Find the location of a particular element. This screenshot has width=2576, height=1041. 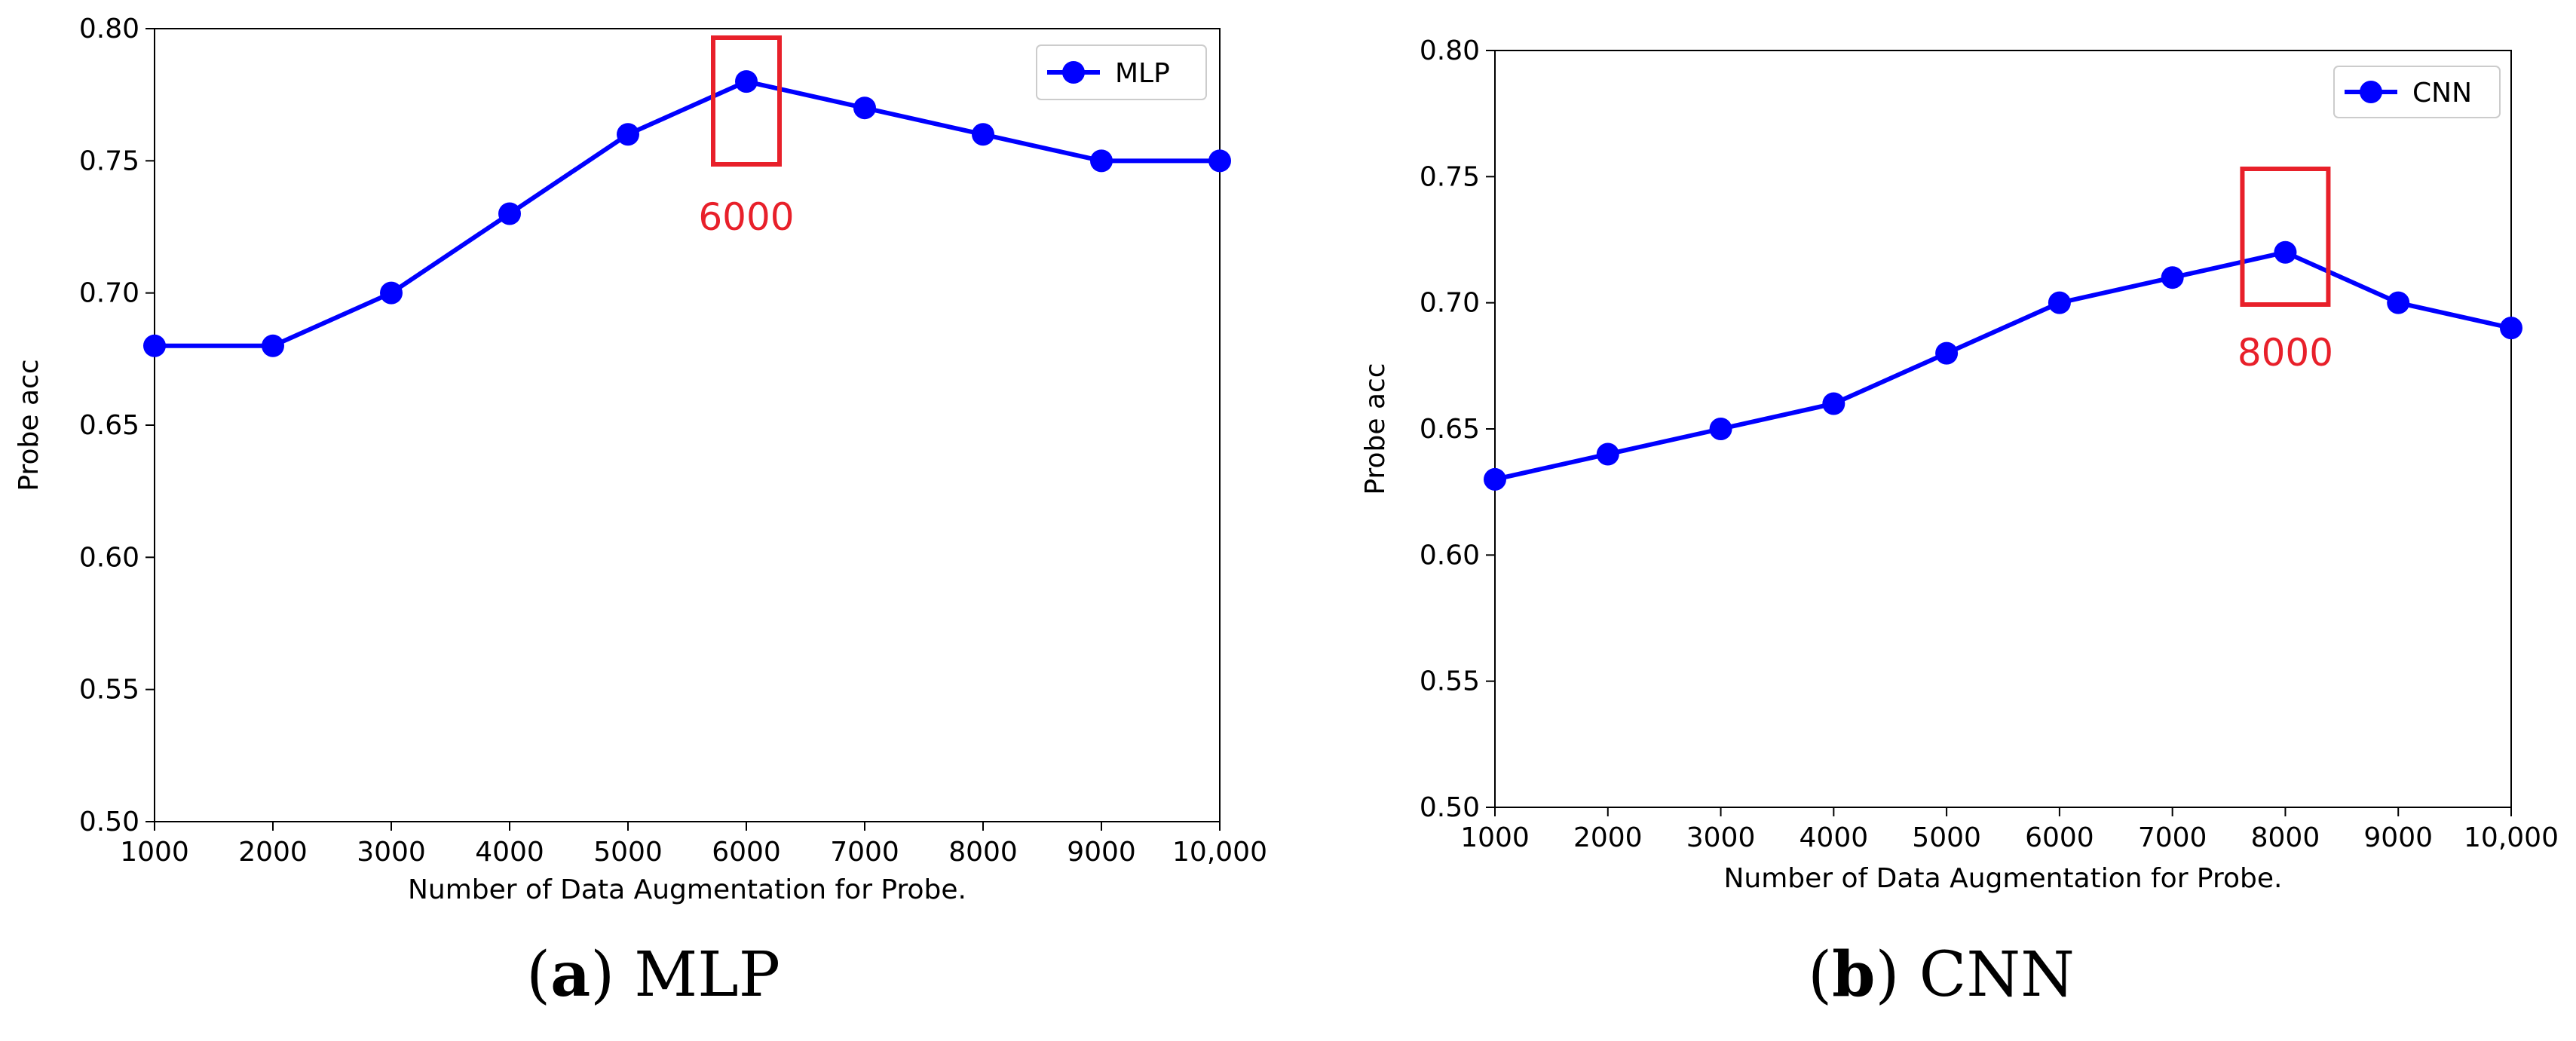

caption-cnn: (b) CNN is located at coordinates (1941, 975).